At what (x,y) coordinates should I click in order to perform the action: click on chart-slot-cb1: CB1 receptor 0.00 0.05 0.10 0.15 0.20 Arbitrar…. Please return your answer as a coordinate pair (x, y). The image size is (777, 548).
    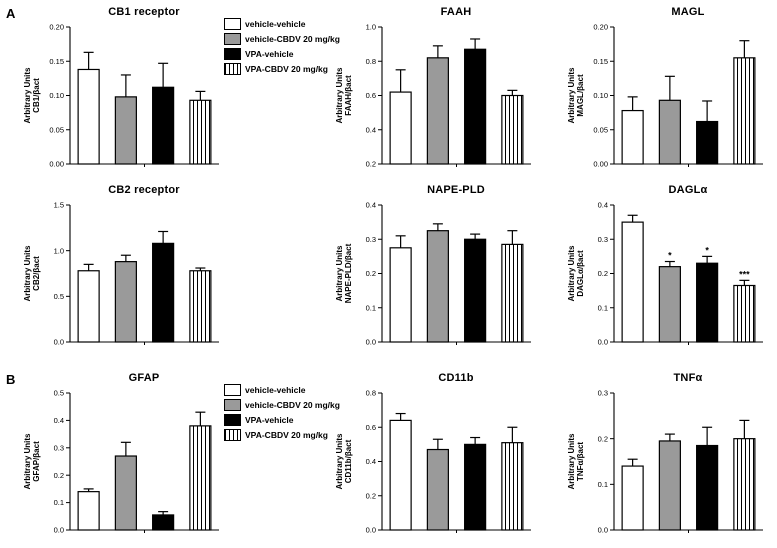
    Looking at the image, I should click on (123, 90).